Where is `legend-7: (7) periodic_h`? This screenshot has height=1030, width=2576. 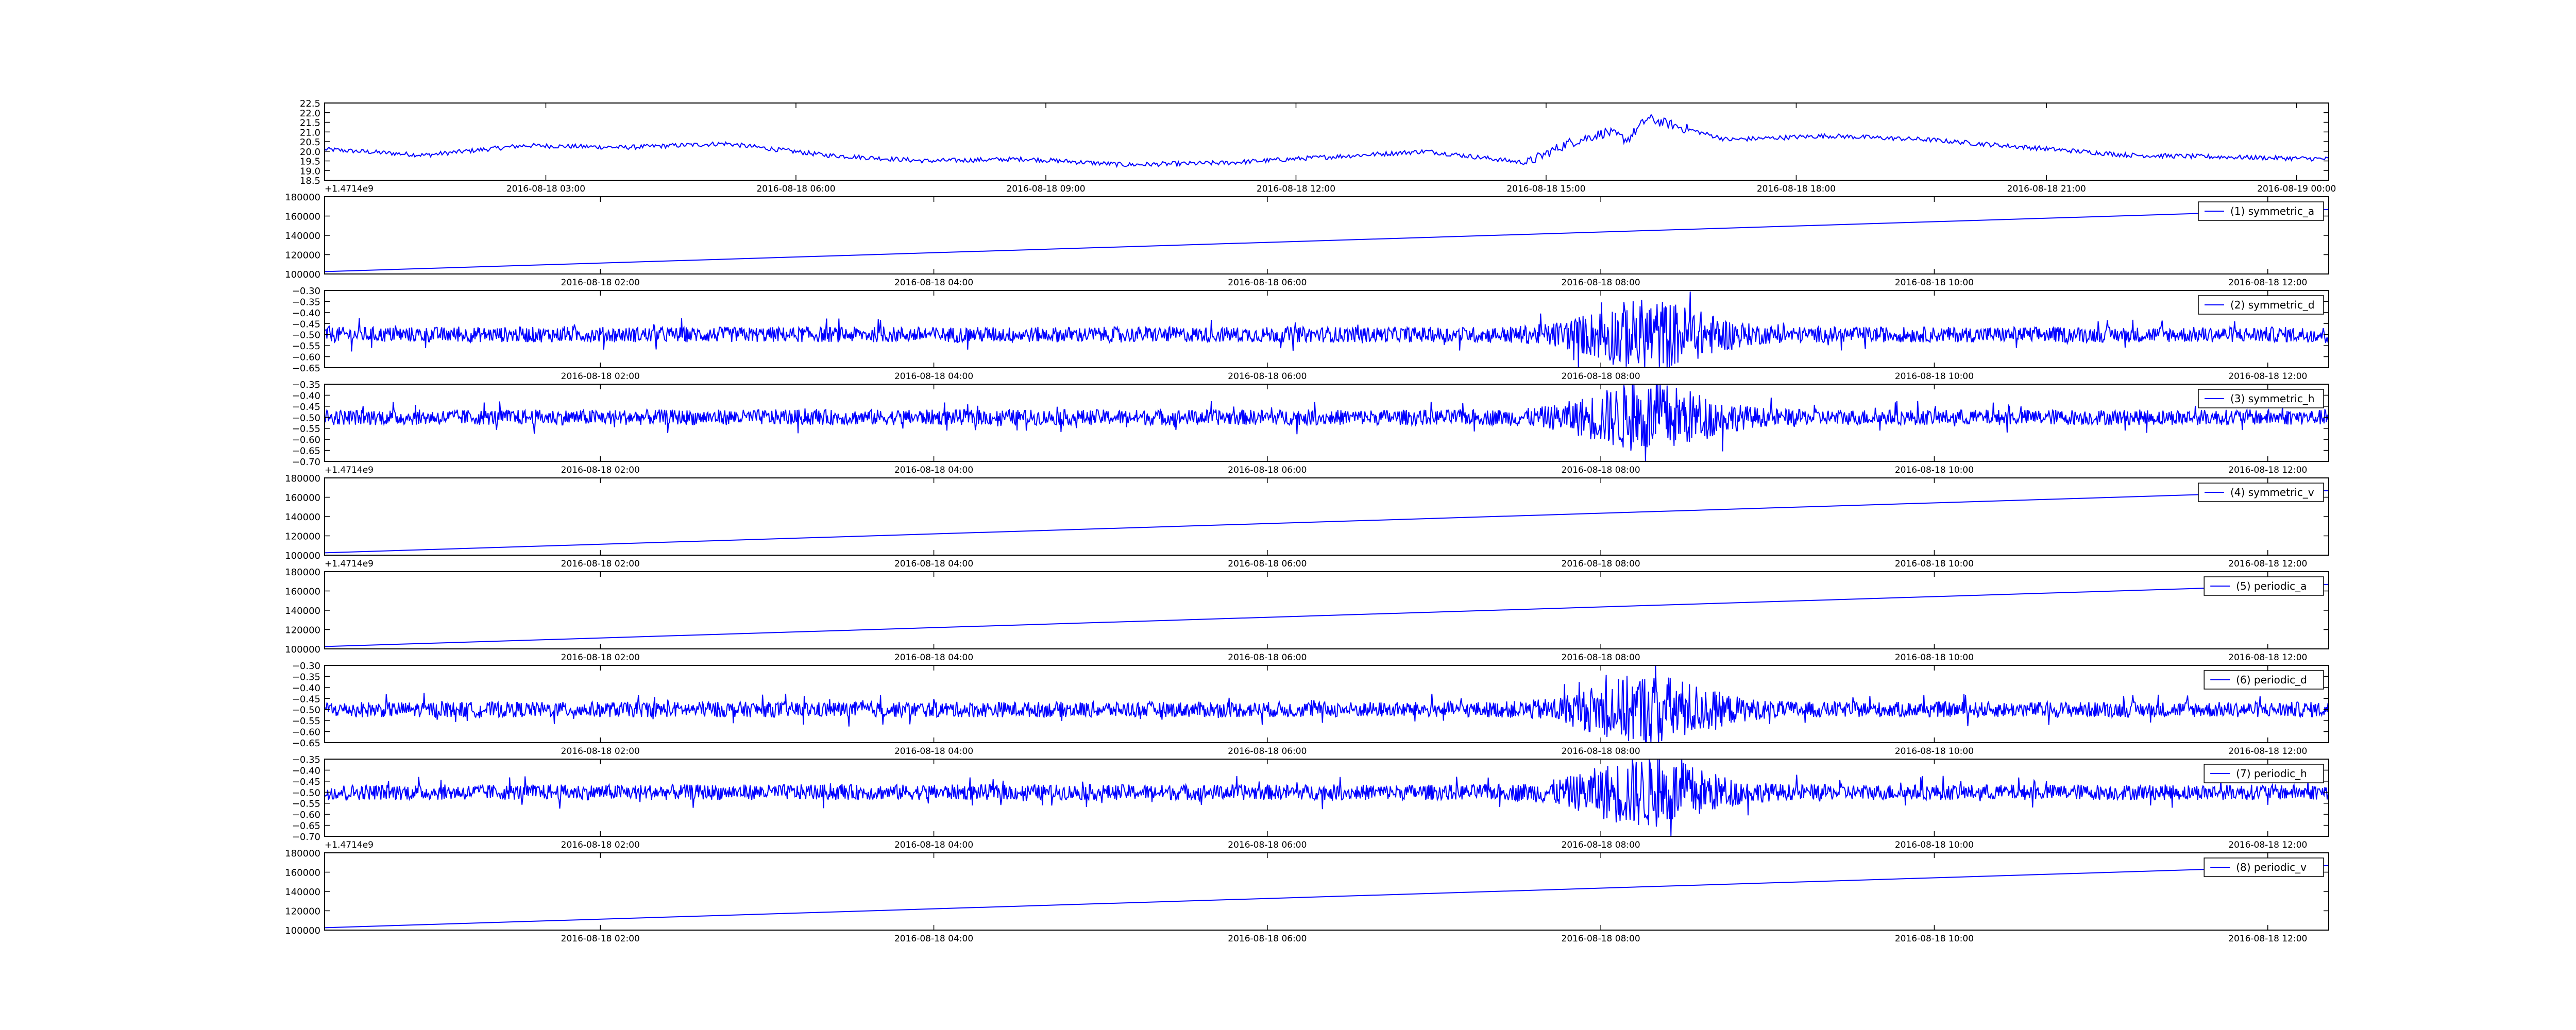
legend-7: (7) periodic_h is located at coordinates (2264, 773).